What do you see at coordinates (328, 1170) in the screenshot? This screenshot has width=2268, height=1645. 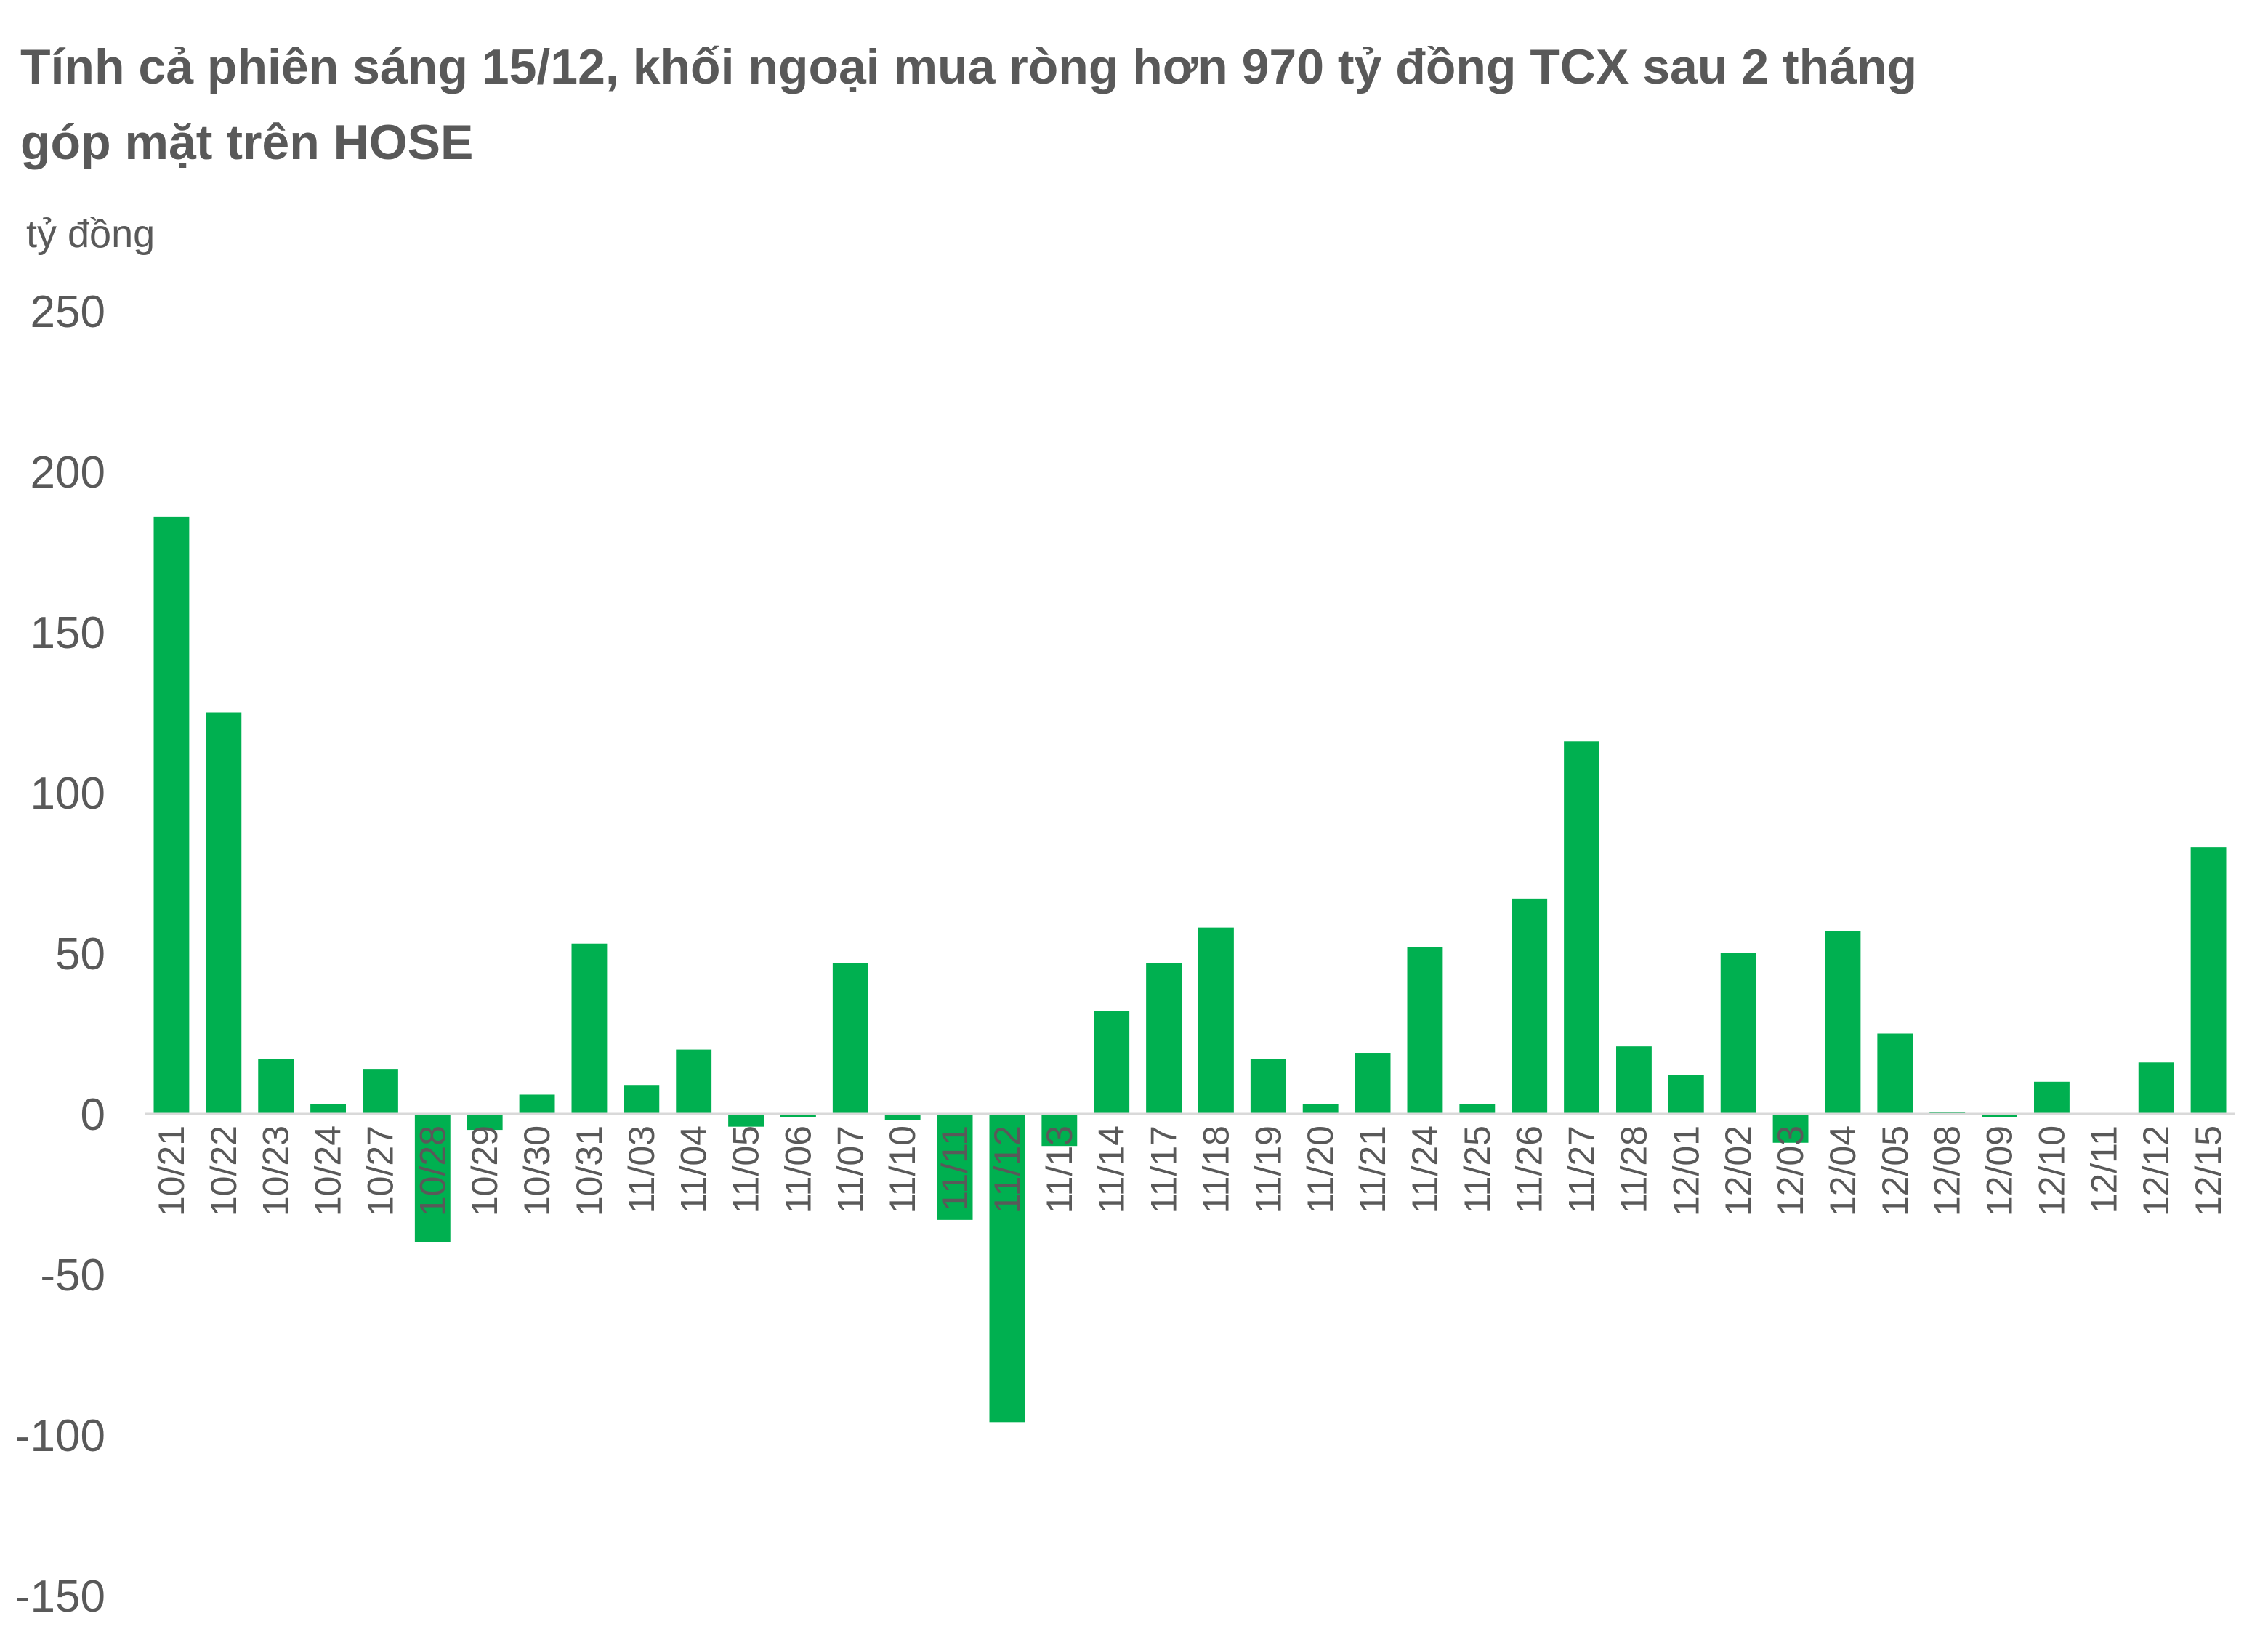 I see `x-tick-label: 10/24` at bounding box center [328, 1170].